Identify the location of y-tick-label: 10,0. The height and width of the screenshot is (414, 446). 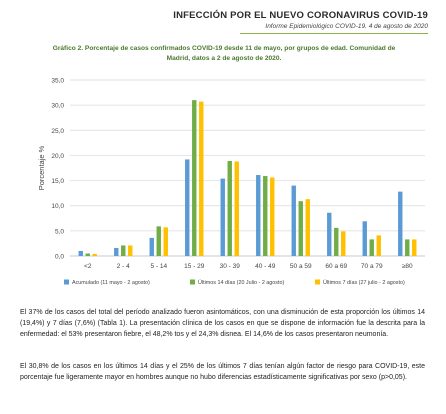
(57, 206).